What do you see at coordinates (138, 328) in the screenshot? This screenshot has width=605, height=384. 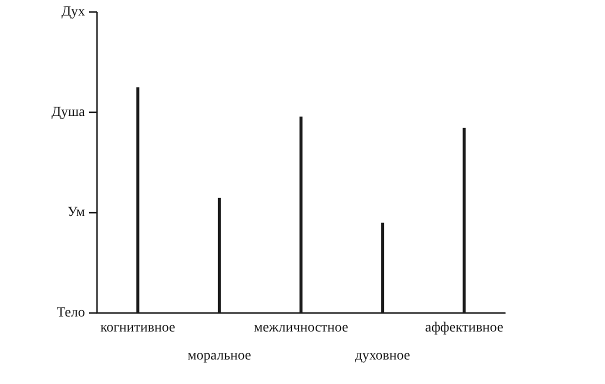 I see `x-tick-label: когнитивное` at bounding box center [138, 328].